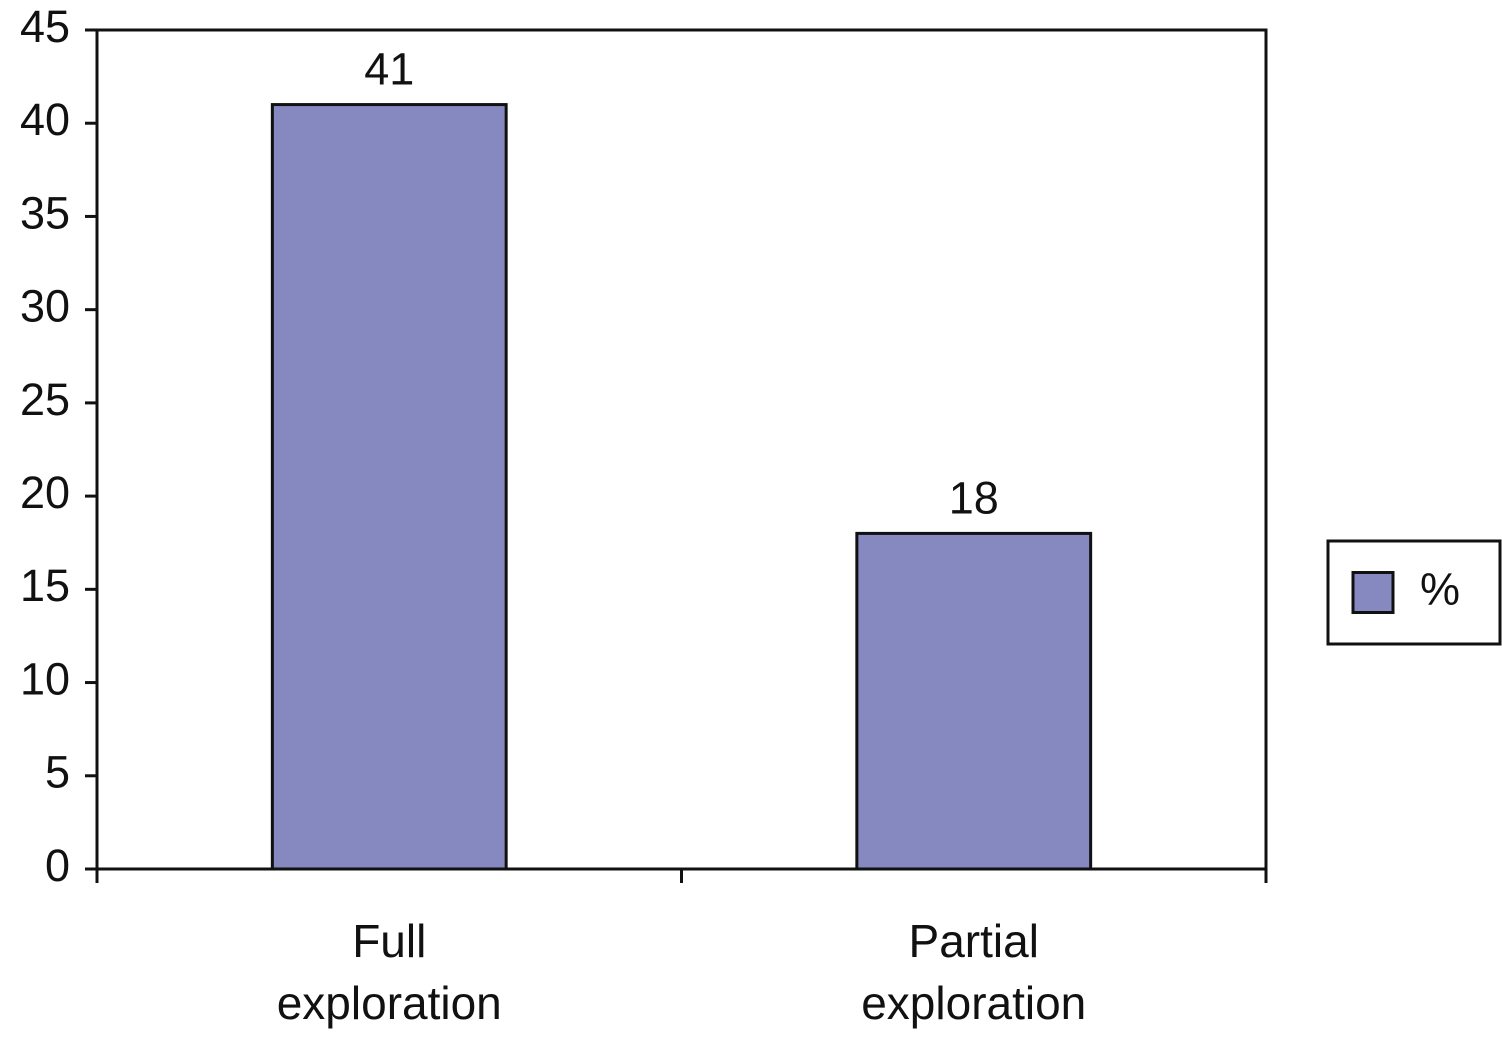 The height and width of the screenshot is (1038, 1502). What do you see at coordinates (389, 68) in the screenshot?
I see `value-label: 41` at bounding box center [389, 68].